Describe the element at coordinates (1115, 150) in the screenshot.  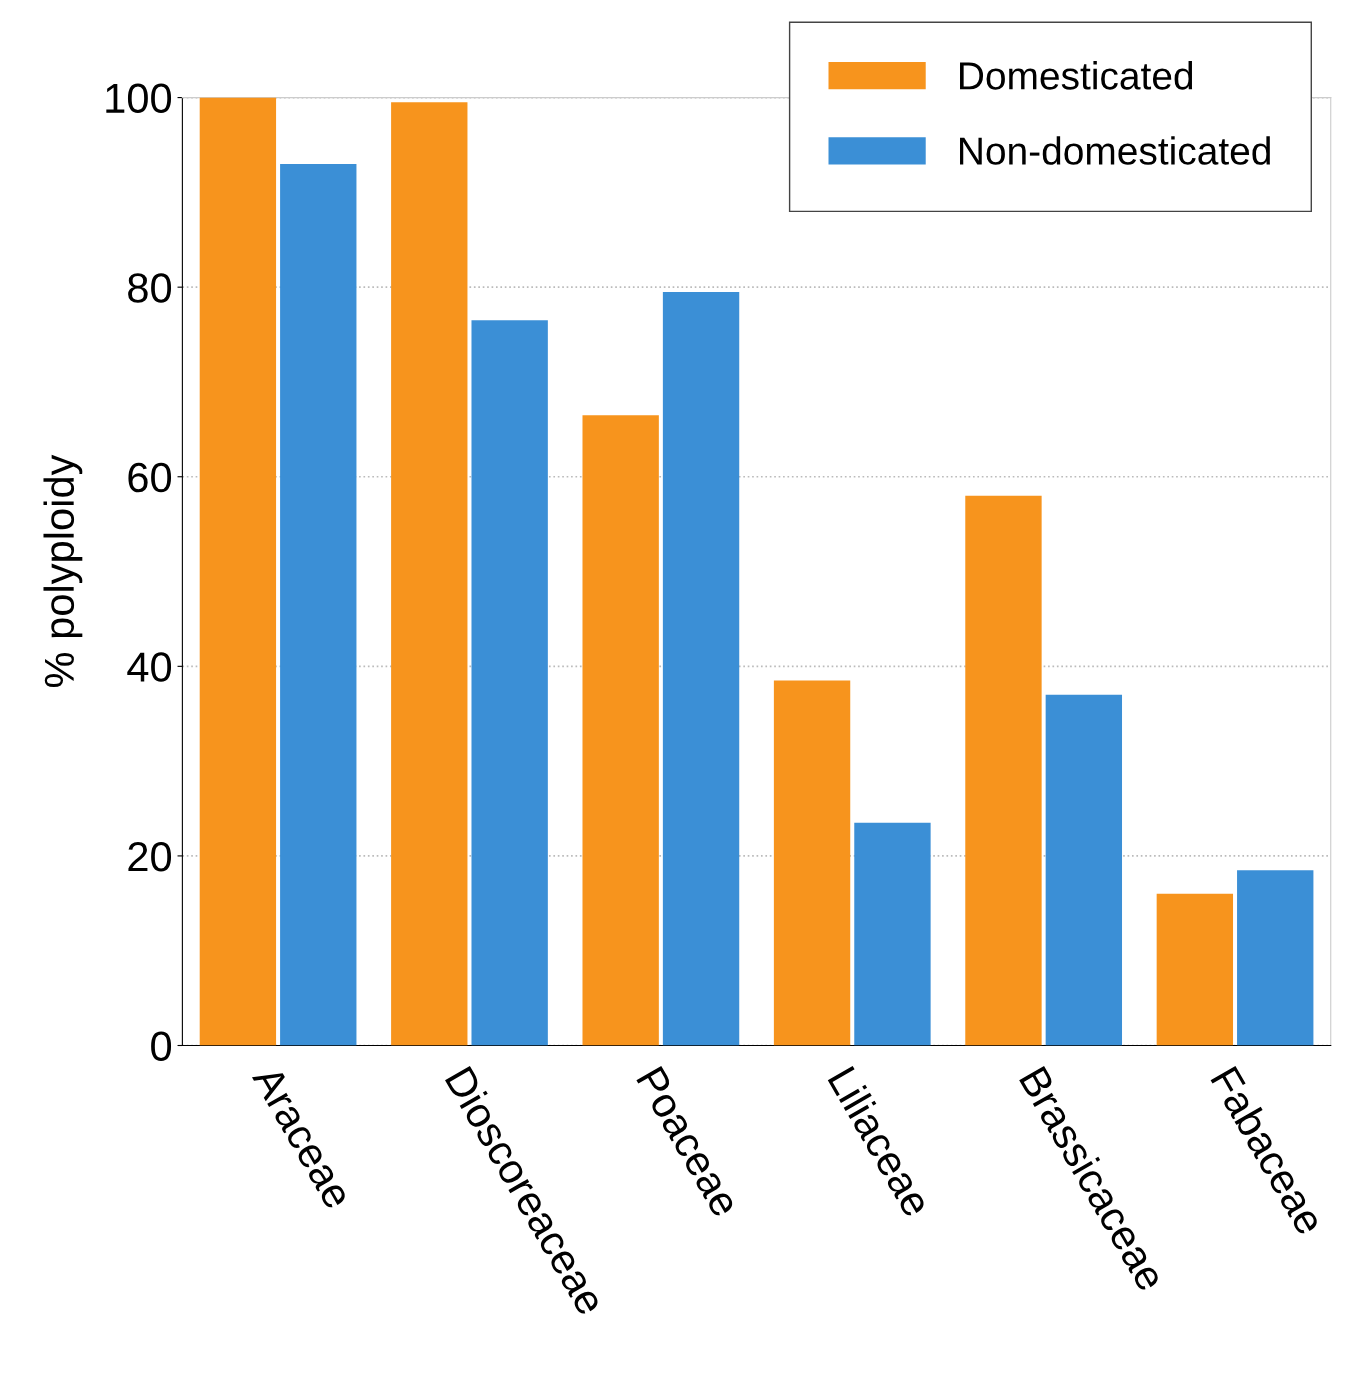
I see `legend-label: Non-domesticated` at that location.